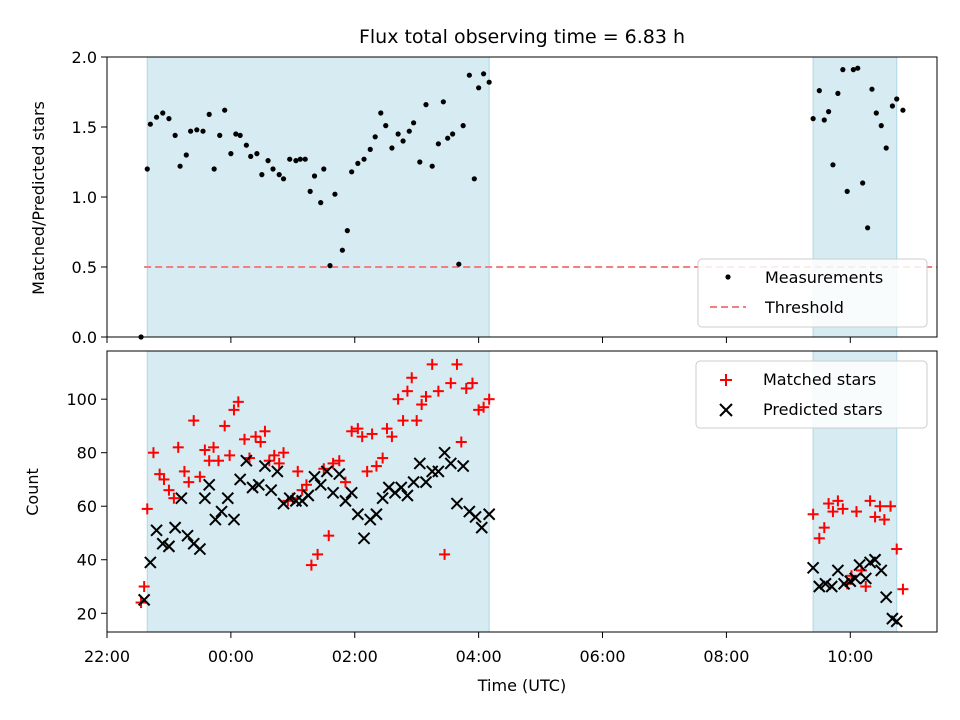 The width and height of the screenshot is (960, 720). Describe the element at coordinates (812, 293) in the screenshot. I see `top-legend: Measurements Threshold` at that location.